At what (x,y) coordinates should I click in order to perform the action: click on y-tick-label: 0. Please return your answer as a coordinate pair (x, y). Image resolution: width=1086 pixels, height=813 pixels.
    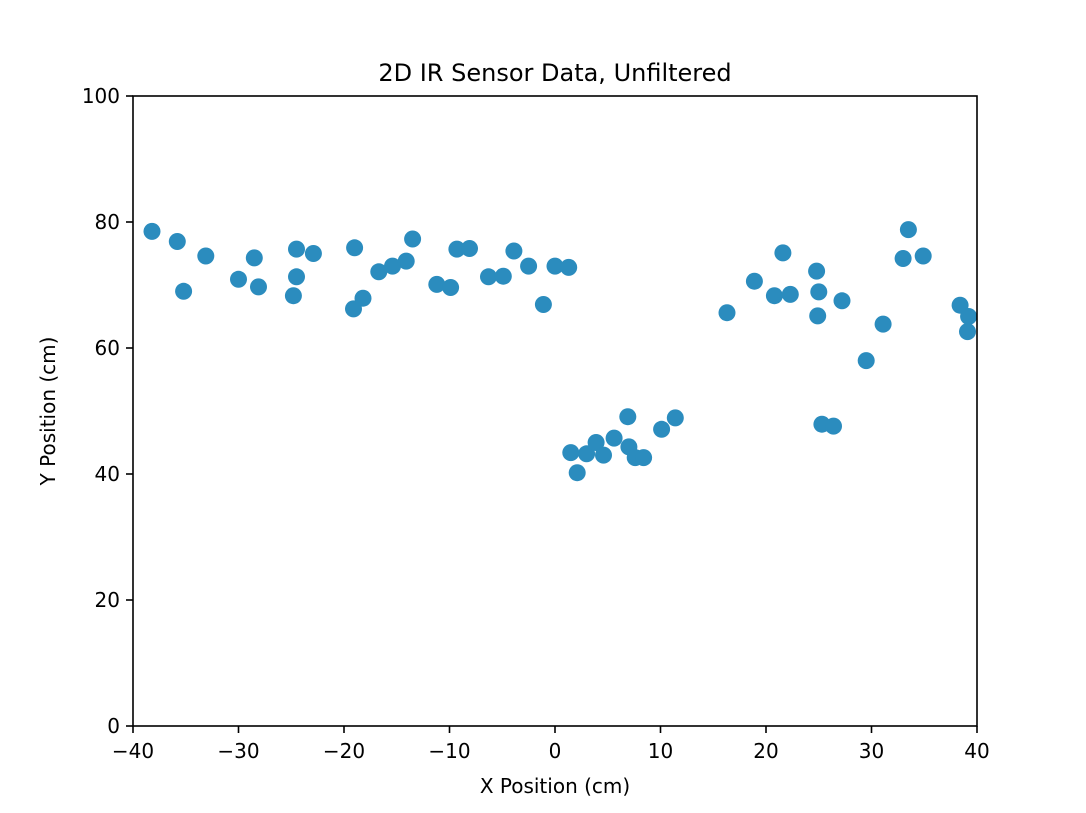
    Looking at the image, I should click on (113, 726).